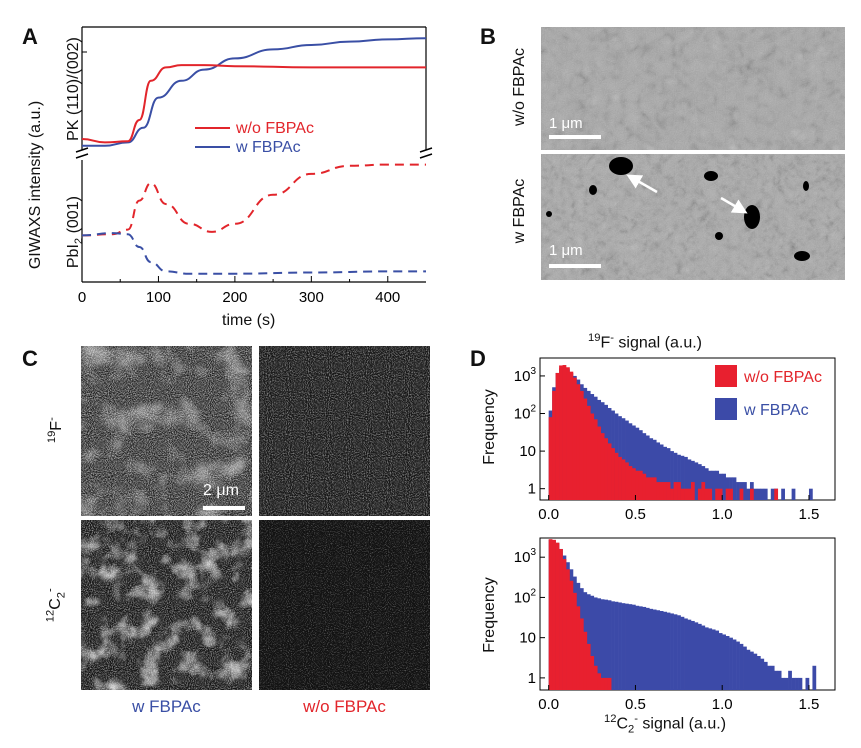 This screenshot has height=748, width=861. Describe the element at coordinates (158, 297) in the screenshot. I see `panel-a-xtick-label: 100` at that location.